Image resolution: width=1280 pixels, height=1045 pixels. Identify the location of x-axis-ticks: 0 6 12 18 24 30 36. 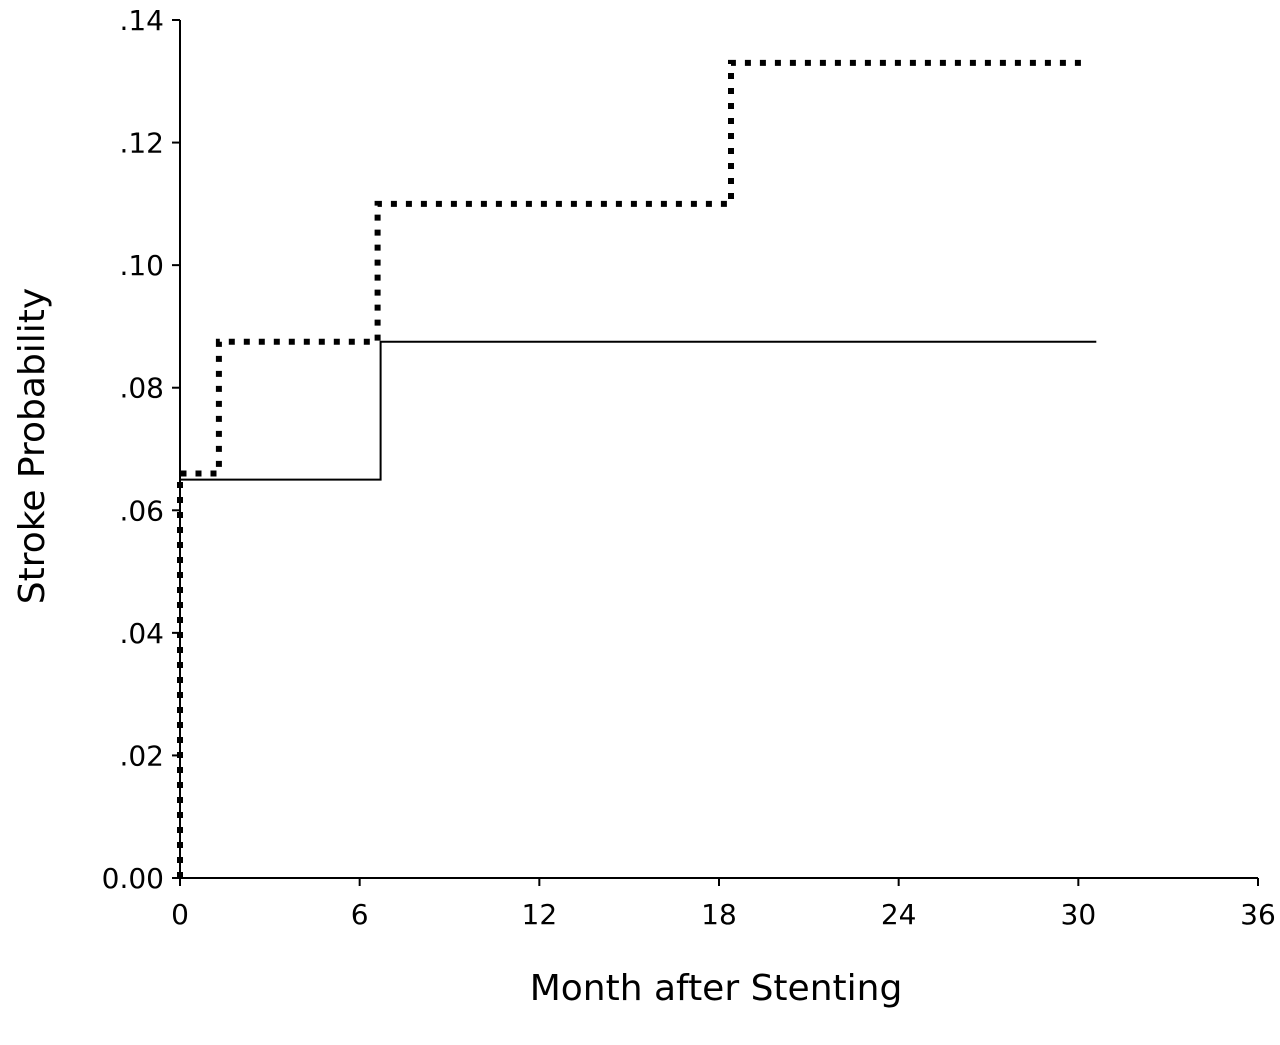
(723, 904).